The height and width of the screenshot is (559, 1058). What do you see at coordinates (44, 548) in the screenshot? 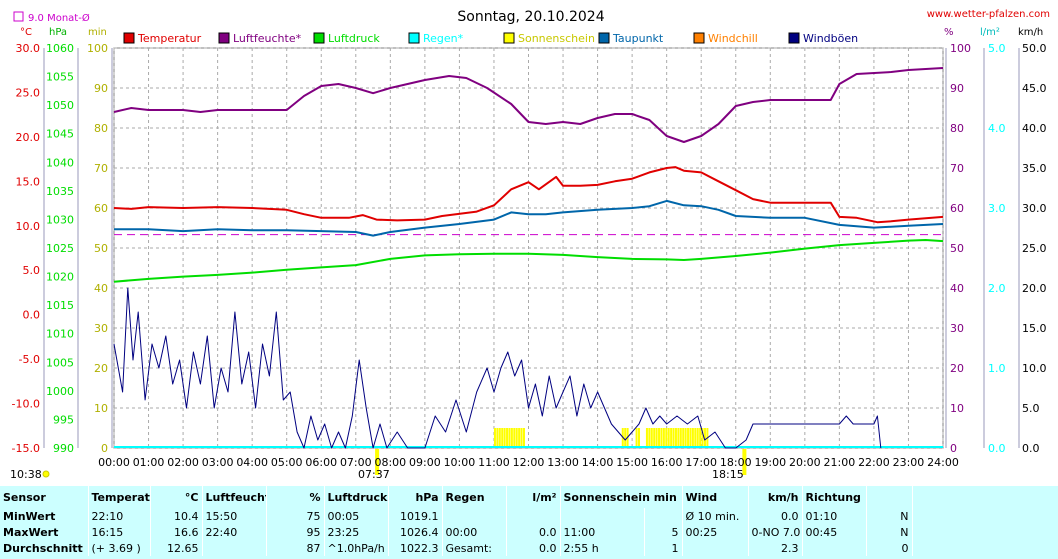
I see `stats-row-label: Durchschnitt` at bounding box center [44, 548].